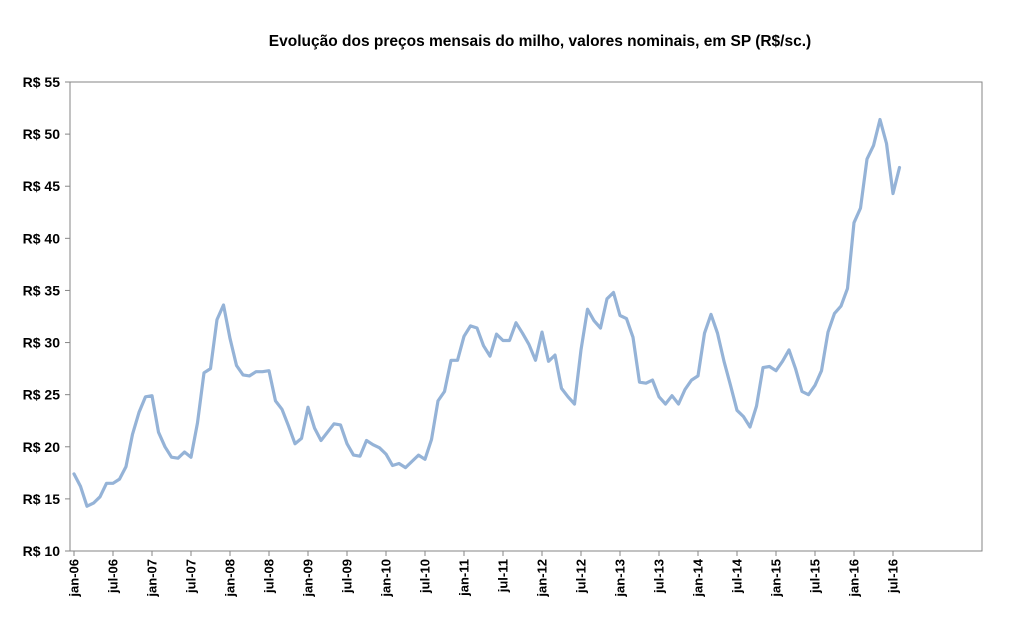 This screenshot has width=1012, height=631. What do you see at coordinates (308, 578) in the screenshot?
I see `x-tick-label: jan-09` at bounding box center [308, 578].